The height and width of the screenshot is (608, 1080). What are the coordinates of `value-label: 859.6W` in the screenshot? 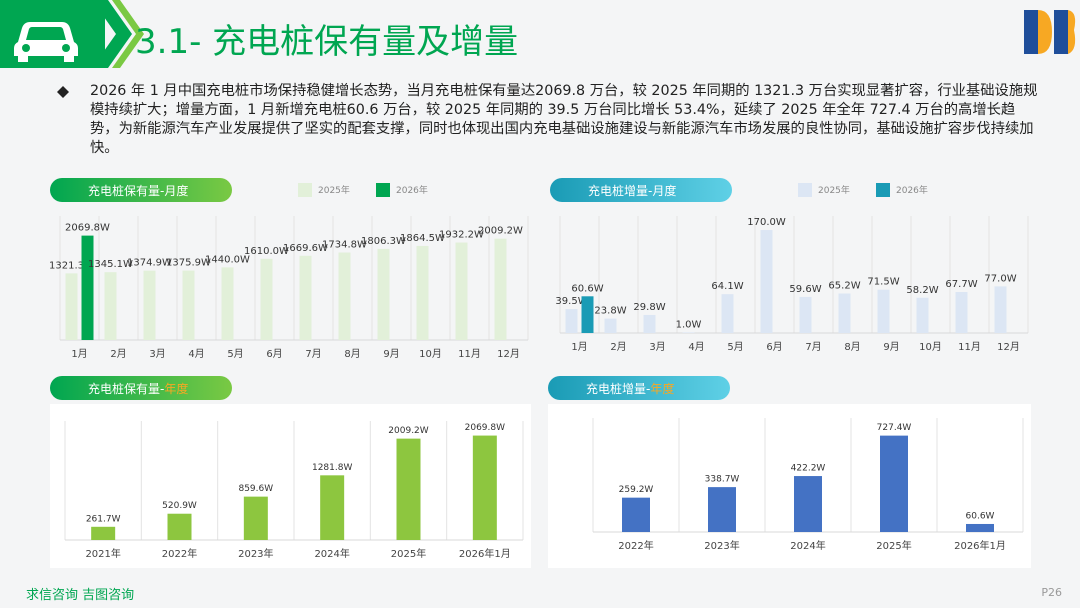 It's located at (255, 489).